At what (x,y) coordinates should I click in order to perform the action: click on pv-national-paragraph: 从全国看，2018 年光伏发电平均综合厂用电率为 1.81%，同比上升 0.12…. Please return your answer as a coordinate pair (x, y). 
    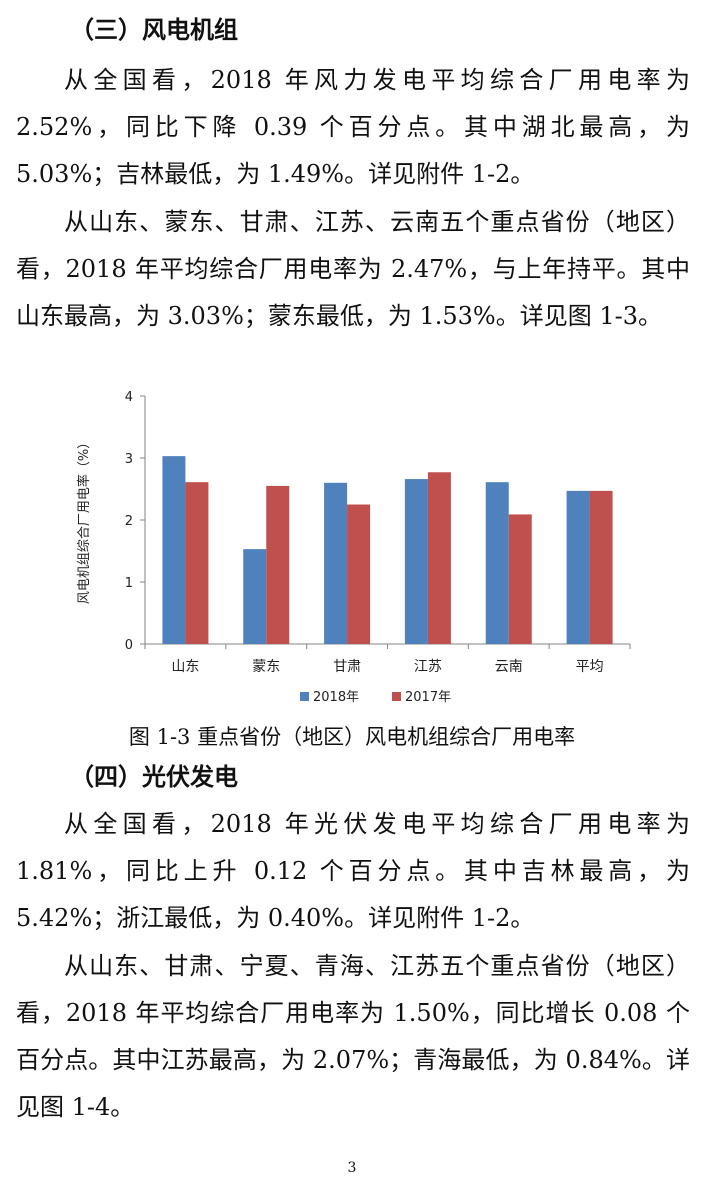
    Looking at the image, I should click on (353, 871).